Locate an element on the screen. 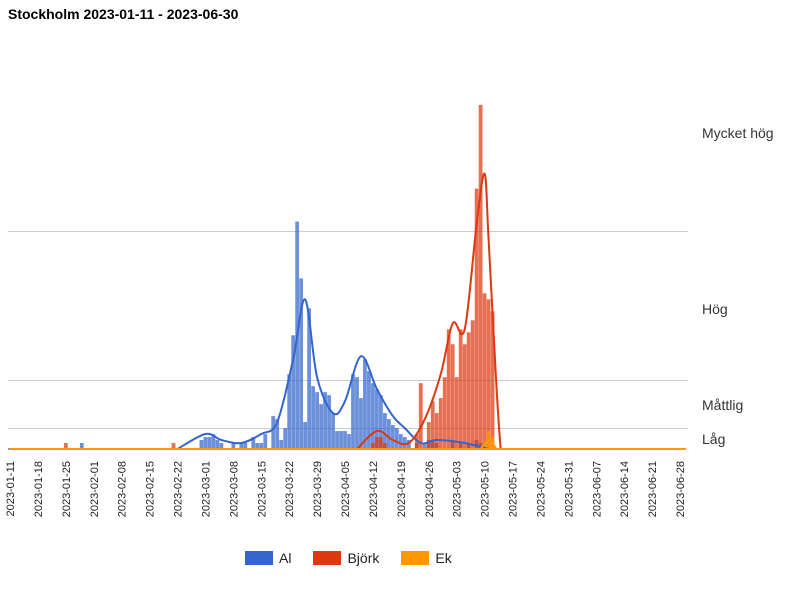 This screenshot has height=600, width=800. x-tick-label: 2023-03-15 is located at coordinates (262, 489).